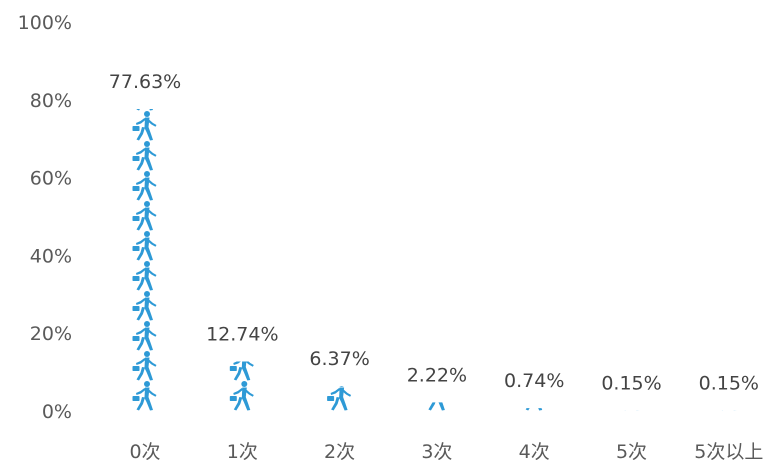 This screenshot has width=764, height=465. I want to click on data-label: 12.74%, so click(242, 334).